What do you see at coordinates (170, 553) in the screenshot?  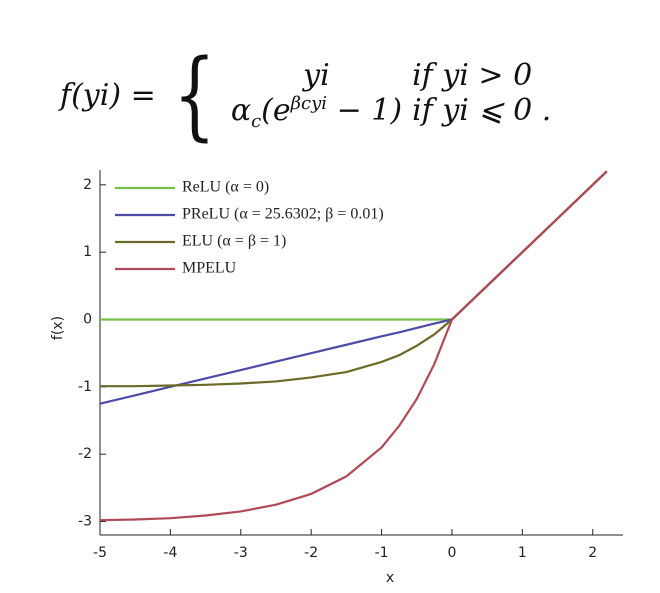 I see `x-tick-label: -4` at bounding box center [170, 553].